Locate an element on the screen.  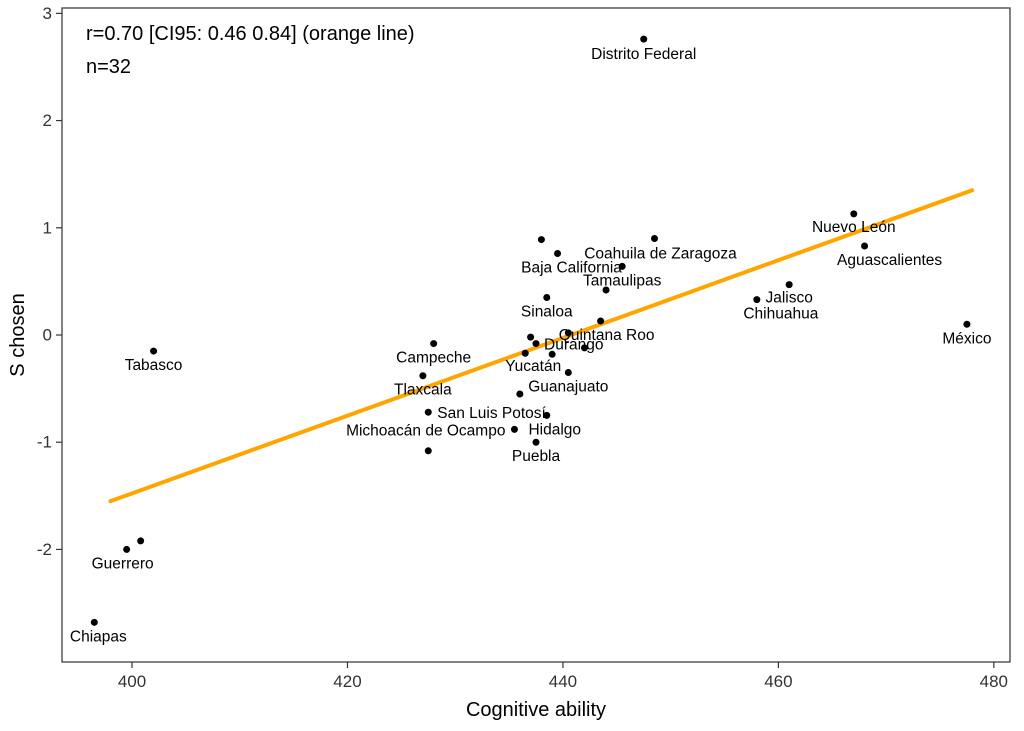
point-label: Guerrero is located at coordinates (123, 563).